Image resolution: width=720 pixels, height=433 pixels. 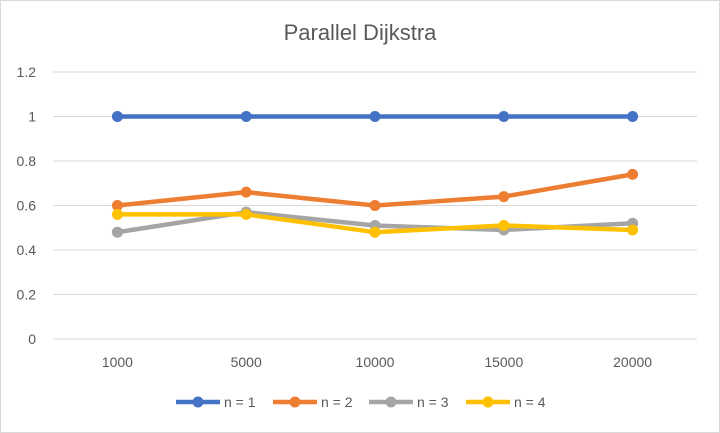 I want to click on y-axis-ticks: 0 0.2 0.4 0.6 0.8 1 1.2, so click(x=27, y=205).